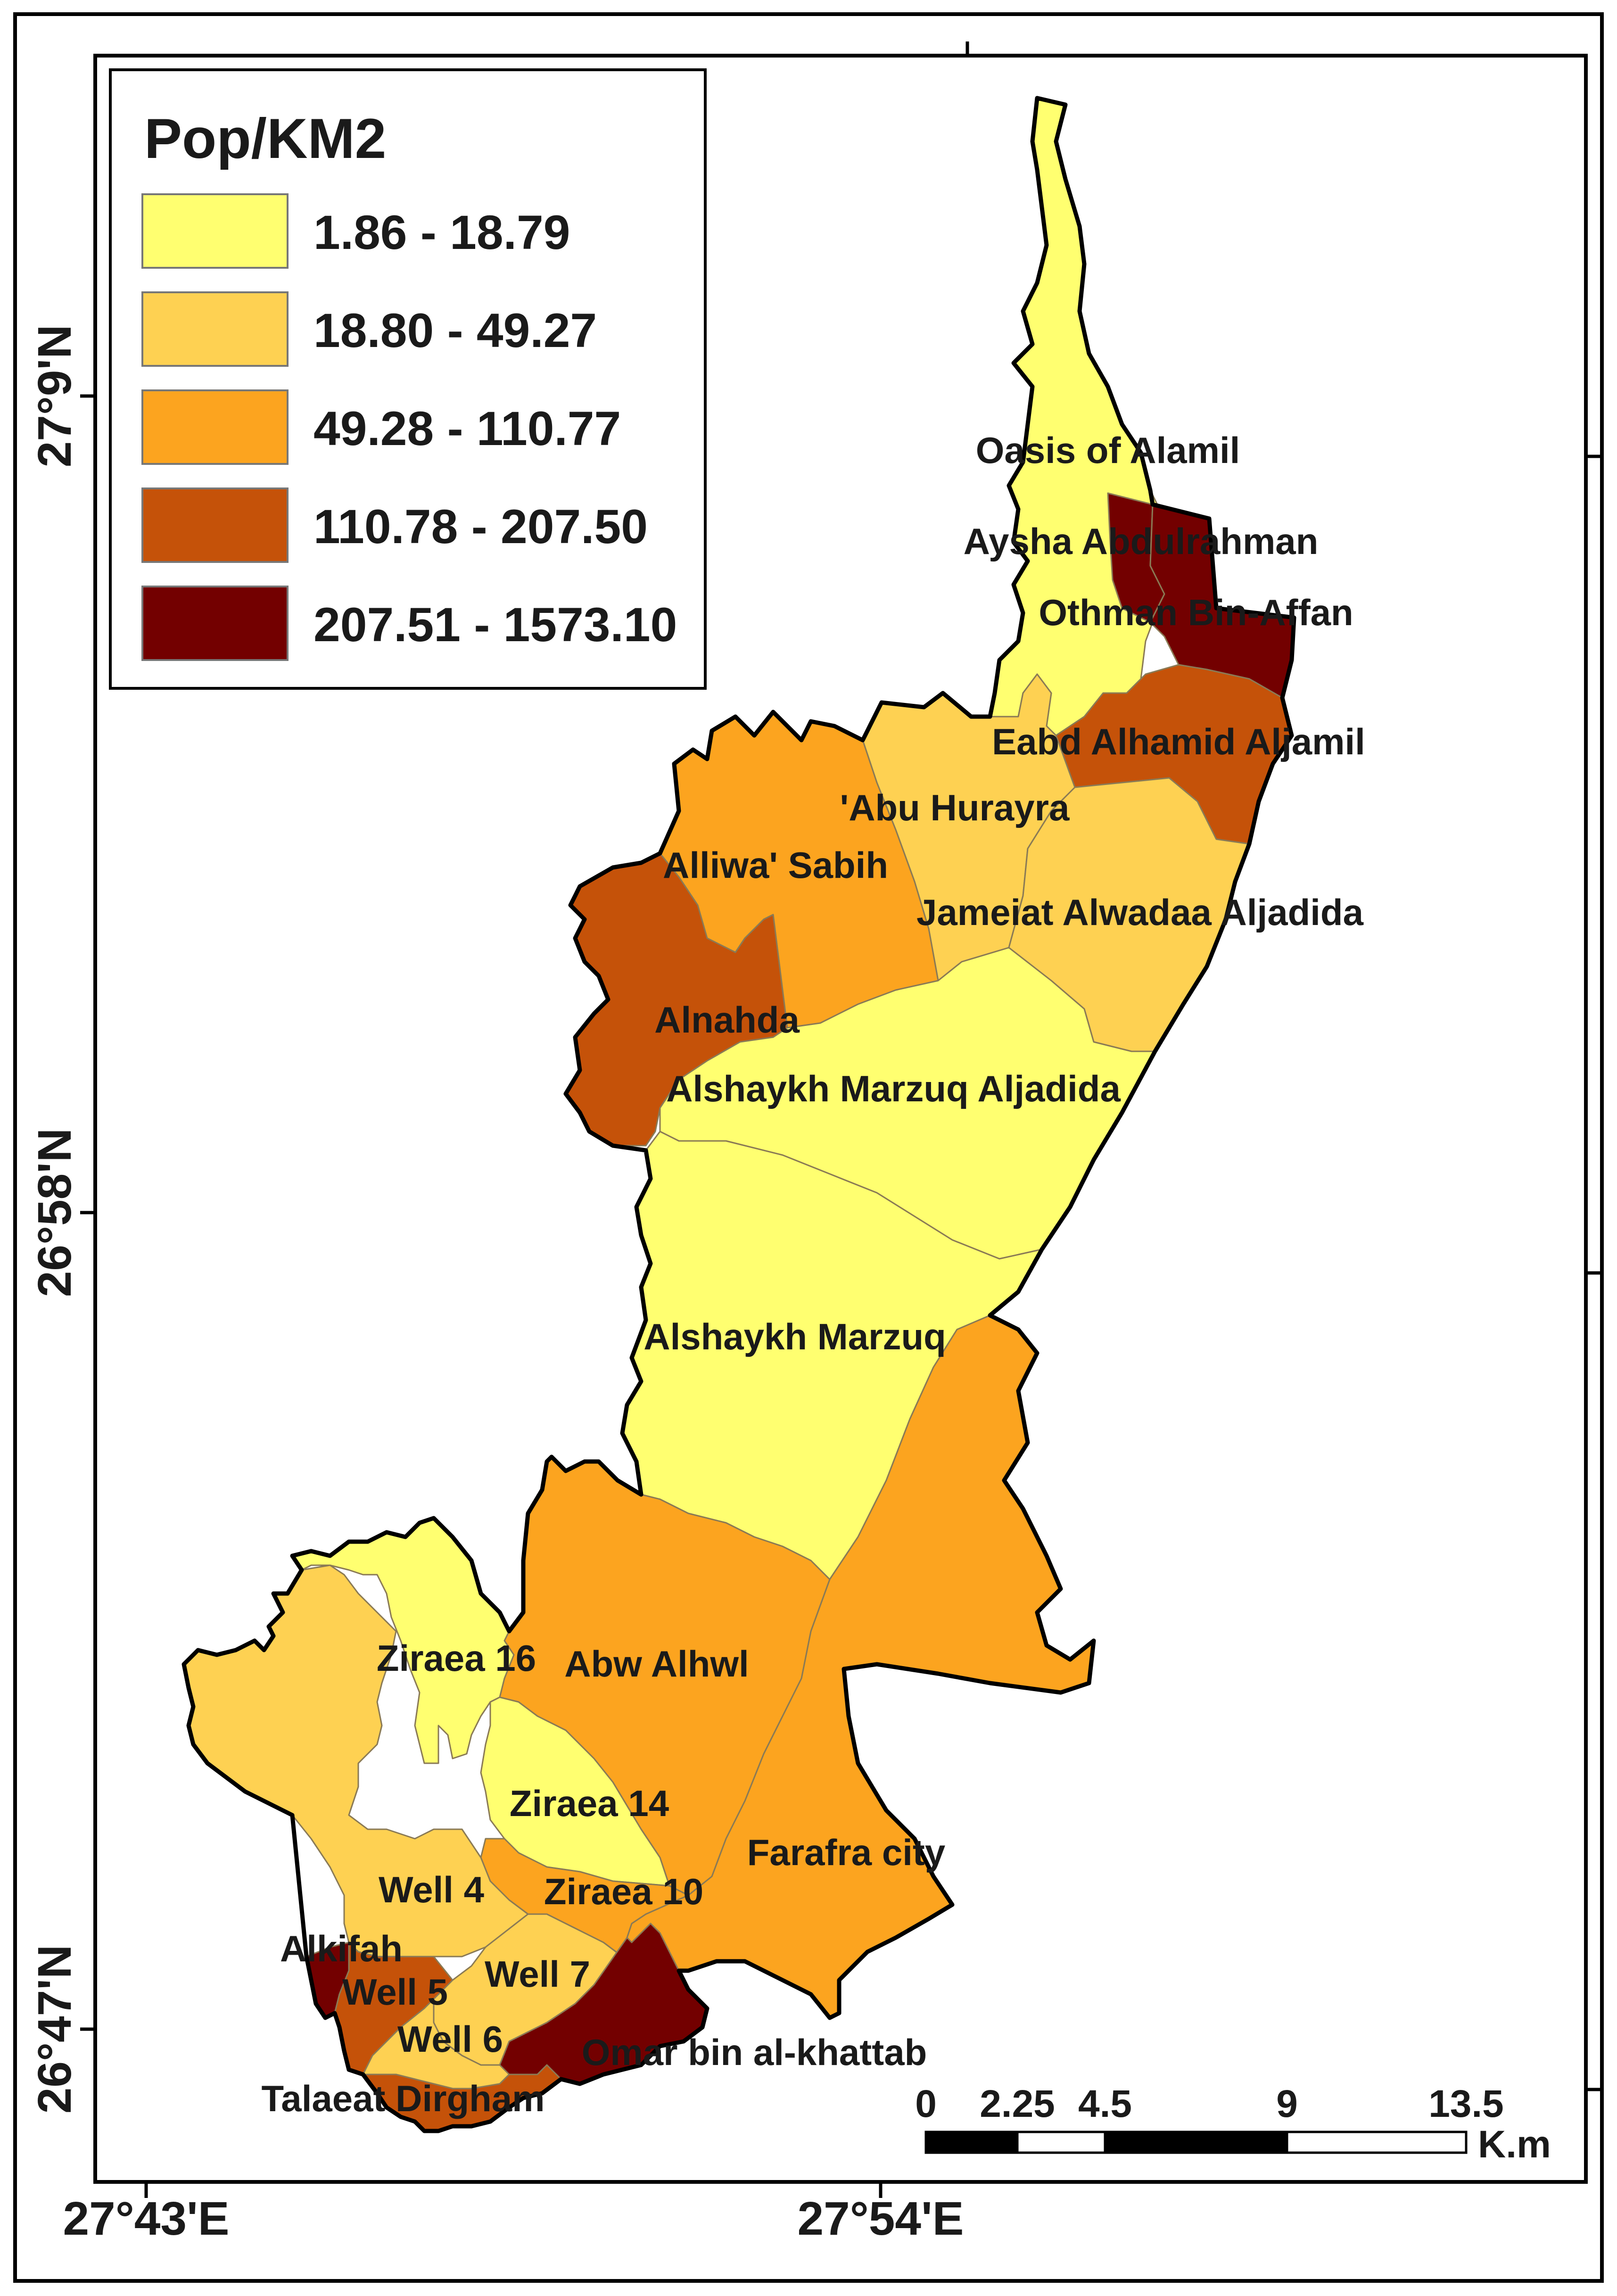 This screenshot has width=1617, height=2296. Describe the element at coordinates (893, 1088) in the screenshot. I see `label-alshaykh-marzuq-aljadida: Alshaykh Marzuq Aljadida` at that location.